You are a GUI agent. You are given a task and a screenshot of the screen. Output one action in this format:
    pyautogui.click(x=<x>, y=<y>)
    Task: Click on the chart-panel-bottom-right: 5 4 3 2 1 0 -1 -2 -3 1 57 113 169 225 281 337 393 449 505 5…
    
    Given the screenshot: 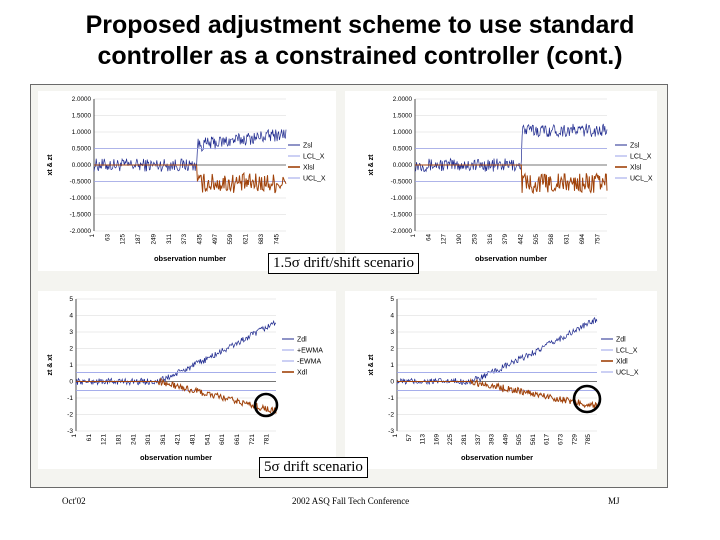 What is the action you would take?
    pyautogui.click(x=501, y=380)
    